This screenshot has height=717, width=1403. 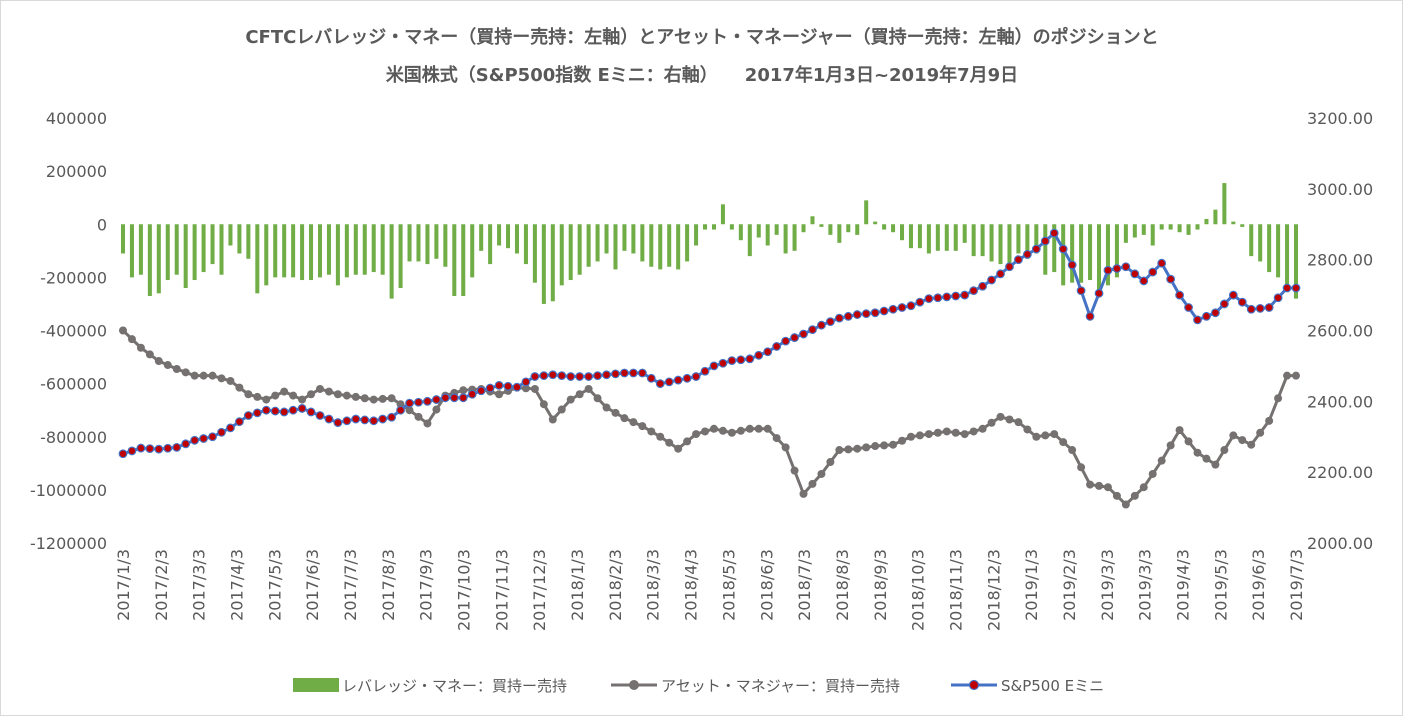 What do you see at coordinates (1340, 189) in the screenshot?
I see `right-tick-label: 3000.00` at bounding box center [1340, 189].